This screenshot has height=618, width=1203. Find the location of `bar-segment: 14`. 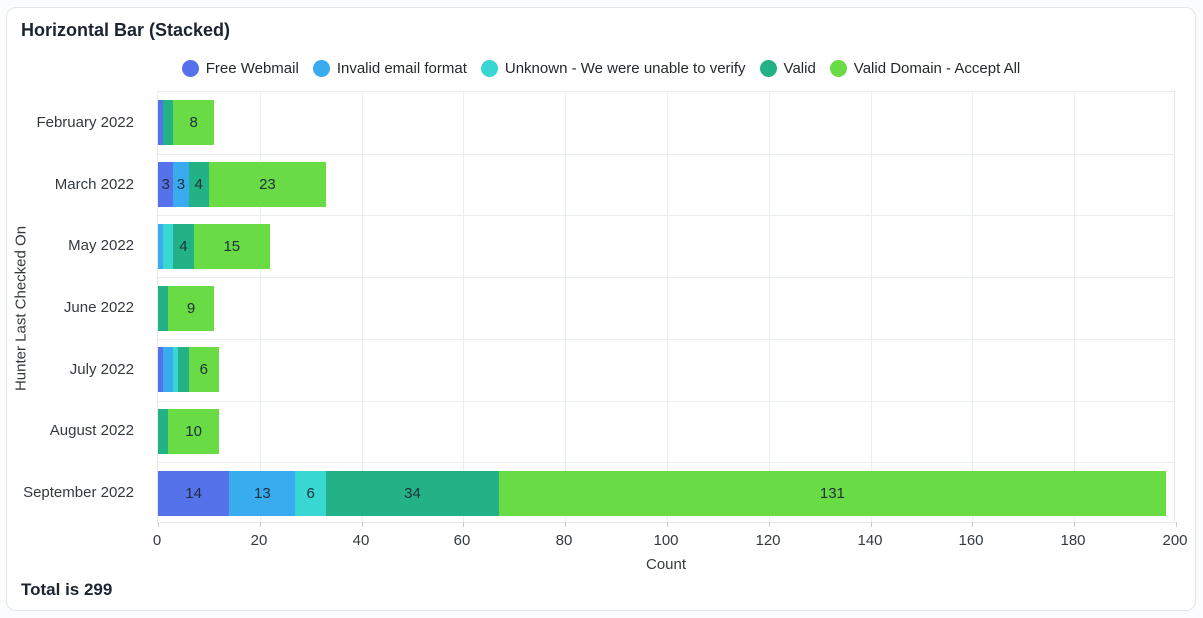

bar-segment: 14 is located at coordinates (194, 493).